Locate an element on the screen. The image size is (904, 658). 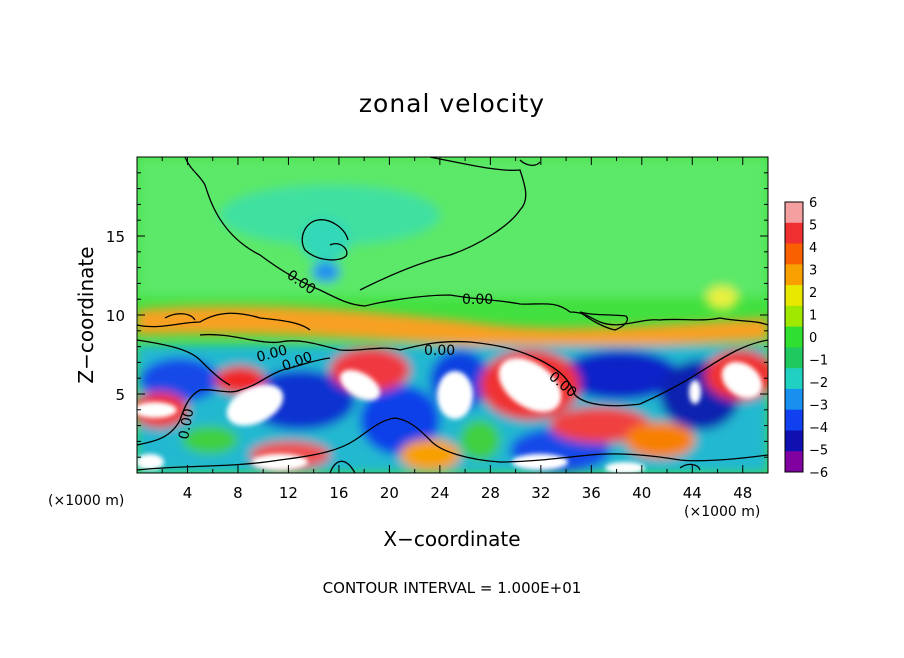
colorbar-label: 3 is located at coordinates (813, 271).